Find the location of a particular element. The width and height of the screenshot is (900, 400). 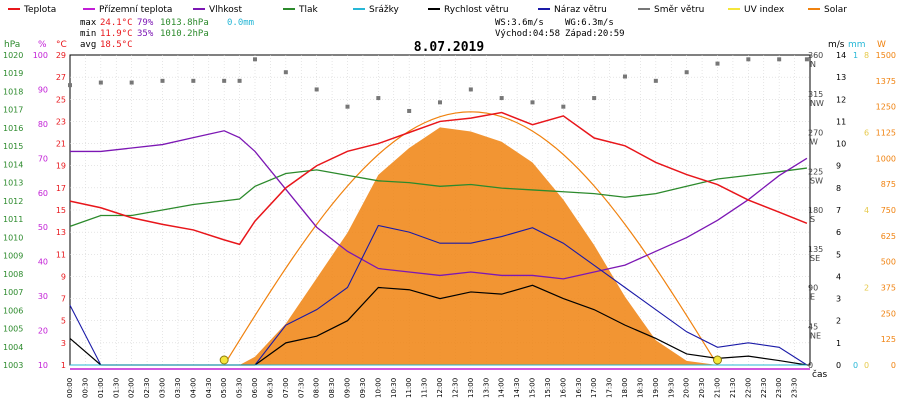

uv-tick: 8 is located at coordinates (866, 55).